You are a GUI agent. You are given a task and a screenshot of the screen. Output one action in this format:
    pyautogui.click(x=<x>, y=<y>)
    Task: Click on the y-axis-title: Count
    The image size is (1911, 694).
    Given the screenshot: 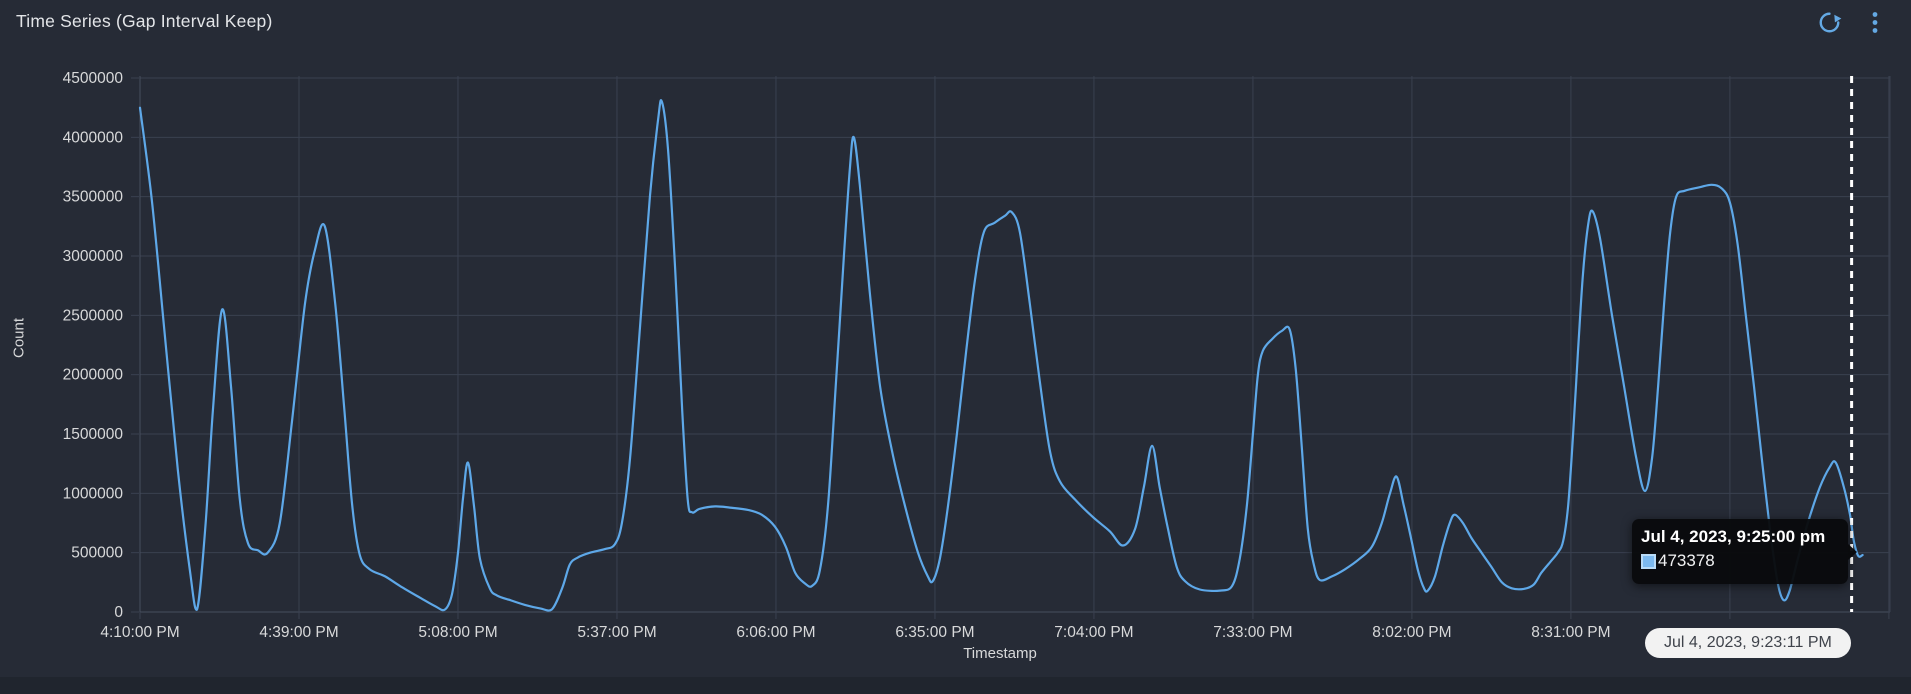 What is the action you would take?
    pyautogui.click(x=19, y=338)
    